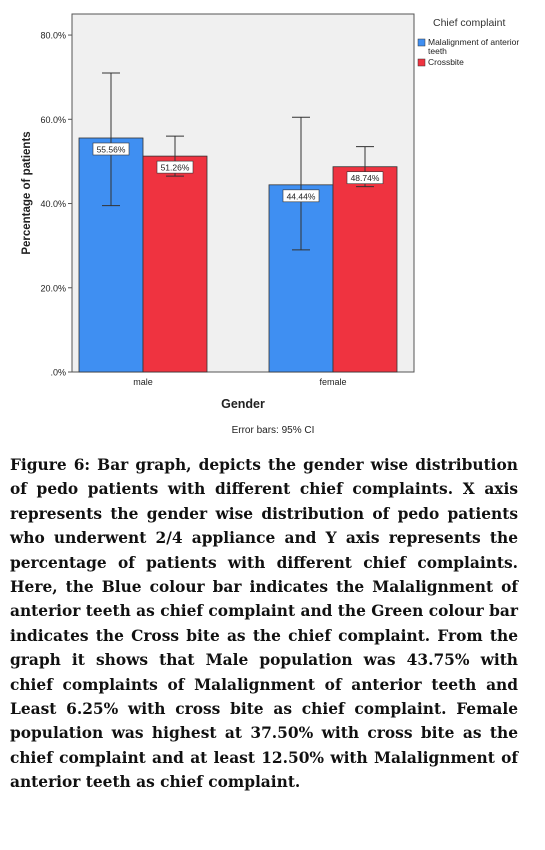  I want to click on data-label: 51.26%, so click(175, 168).